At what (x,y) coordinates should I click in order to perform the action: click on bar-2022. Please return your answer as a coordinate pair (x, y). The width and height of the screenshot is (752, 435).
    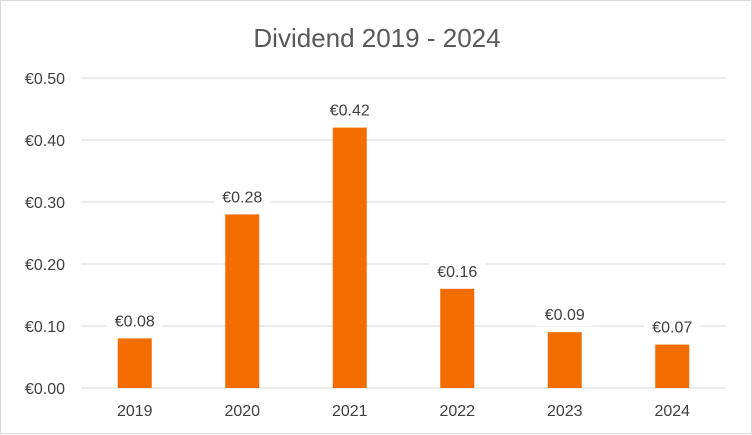
    Looking at the image, I should click on (457, 338).